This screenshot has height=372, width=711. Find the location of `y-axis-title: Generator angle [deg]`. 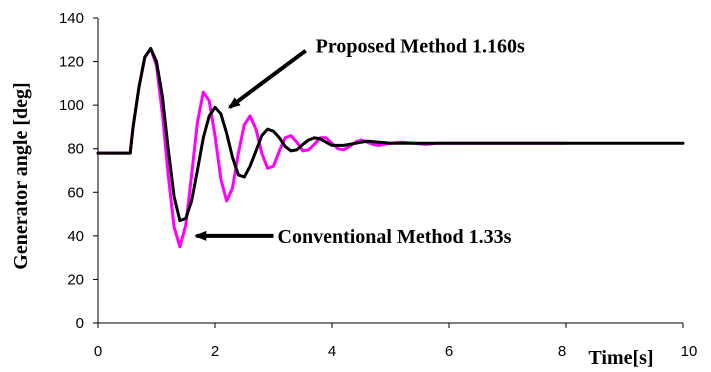

y-axis-title: Generator angle [deg] is located at coordinates (21, 175).